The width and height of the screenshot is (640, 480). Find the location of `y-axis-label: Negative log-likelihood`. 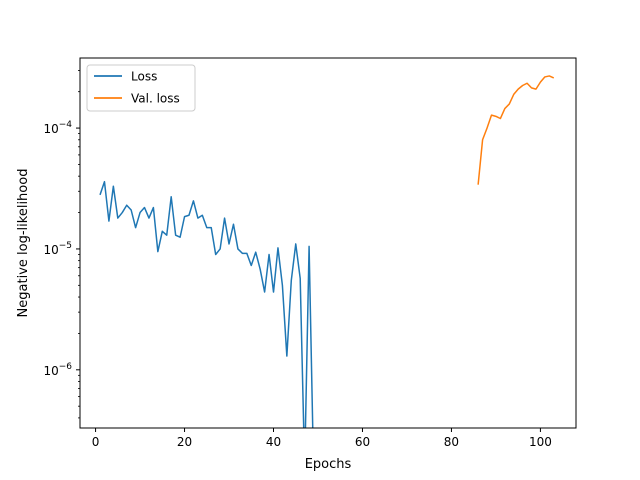

y-axis-label: Negative log-likelihood is located at coordinates (23, 243).